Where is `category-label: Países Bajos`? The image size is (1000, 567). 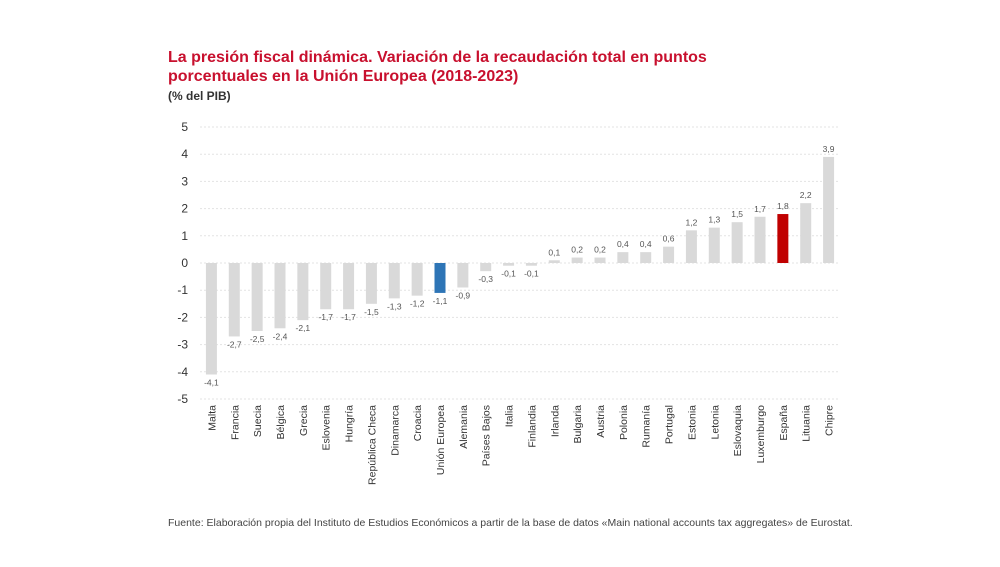
category-label: Países Bajos is located at coordinates (487, 435).